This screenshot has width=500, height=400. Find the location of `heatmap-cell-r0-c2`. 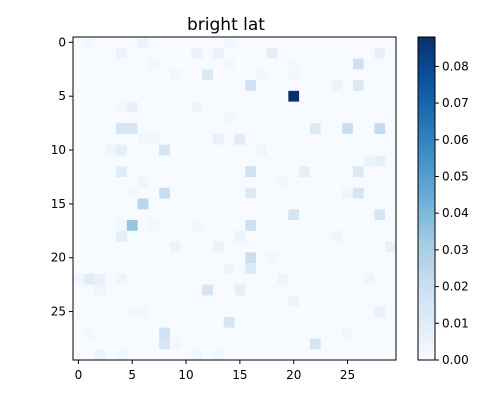

heatmap-cell-r0-c2 is located at coordinates (100, 43).